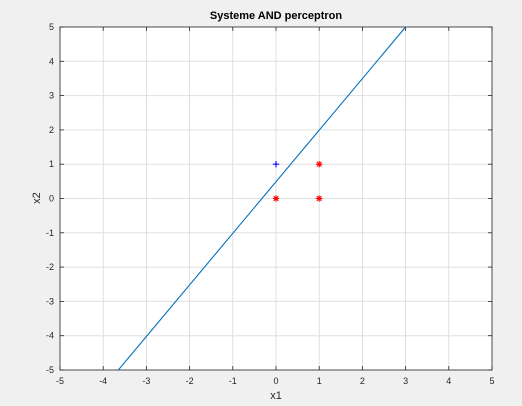  I want to click on y-tick-label: -2, so click(50, 267).